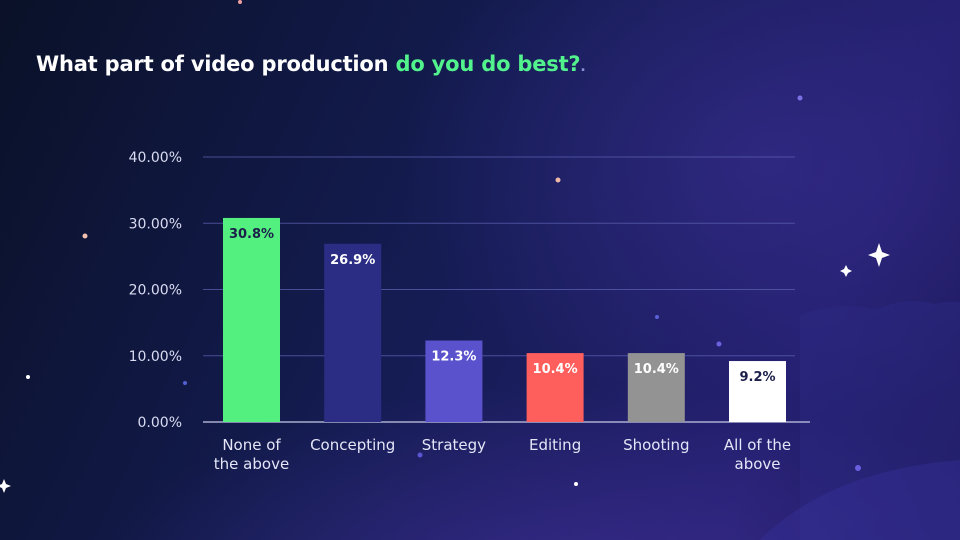  I want to click on title-accent-text: do you do best?, so click(488, 64).